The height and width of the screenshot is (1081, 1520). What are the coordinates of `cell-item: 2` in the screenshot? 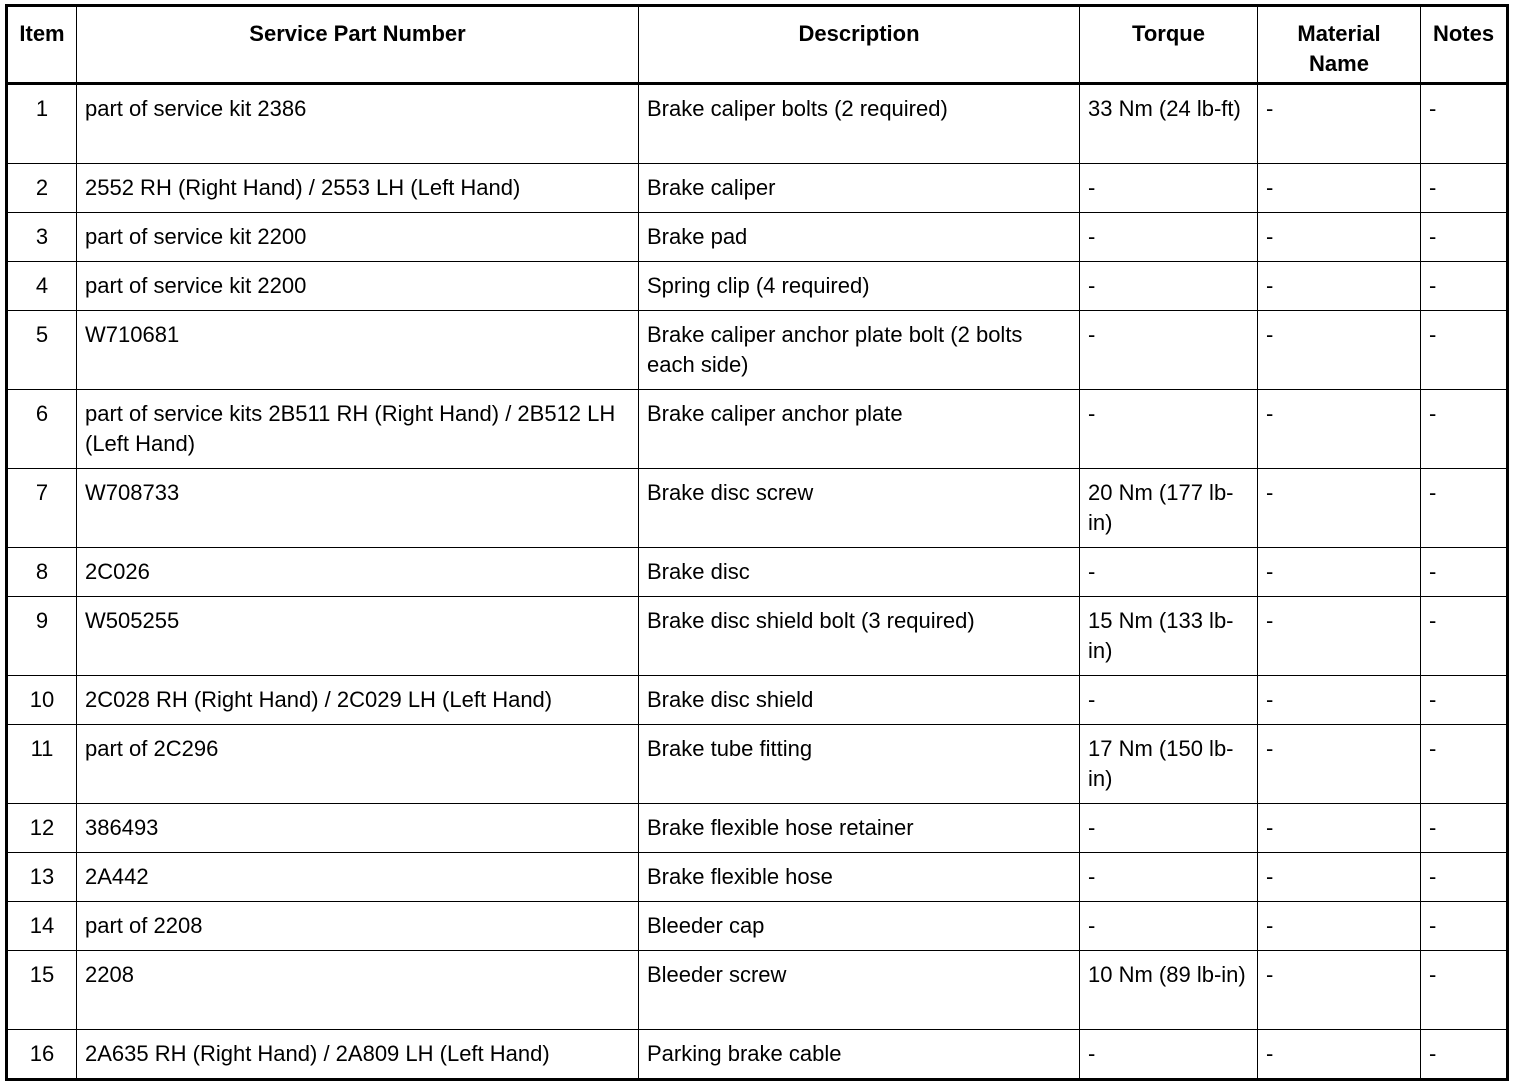 It's located at (41, 188).